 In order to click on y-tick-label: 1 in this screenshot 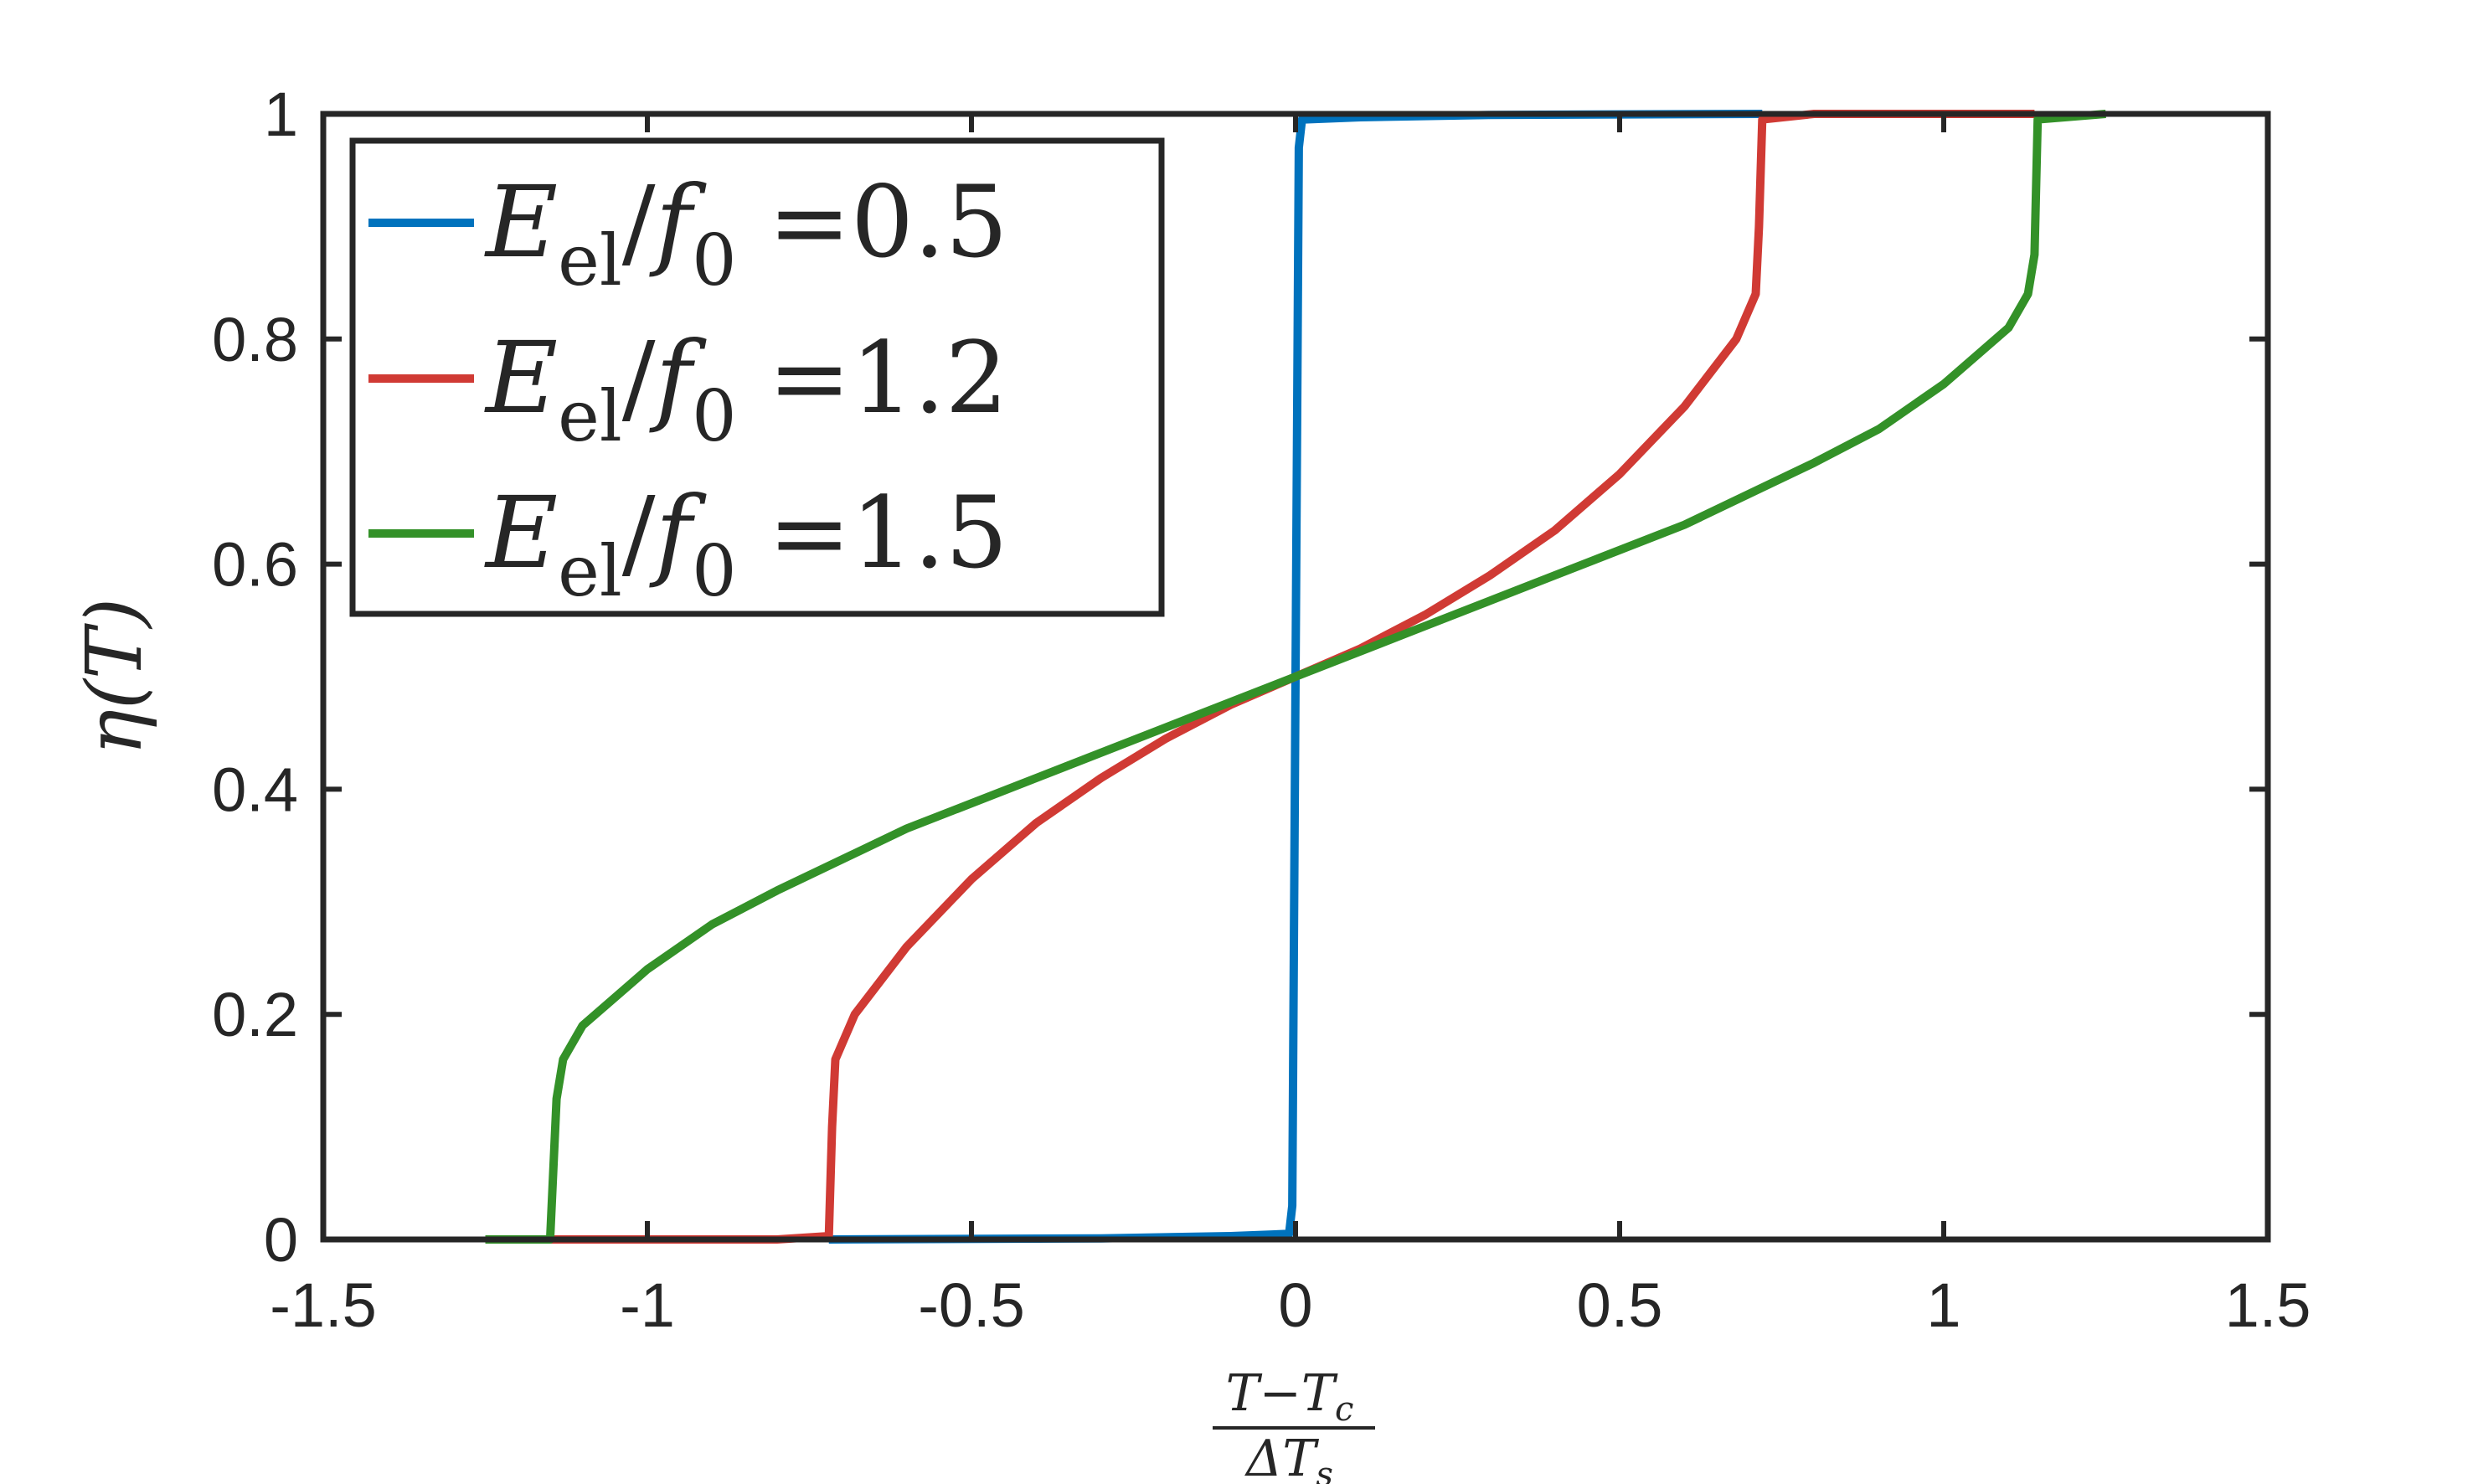, I will do `click(281, 114)`.